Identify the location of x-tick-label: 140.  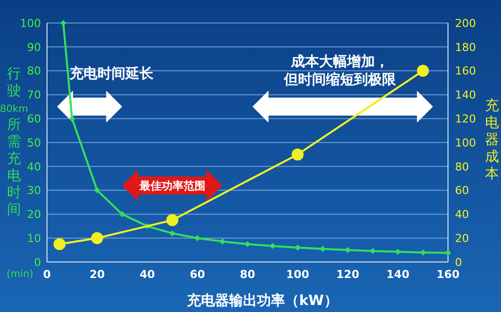
(398, 274).